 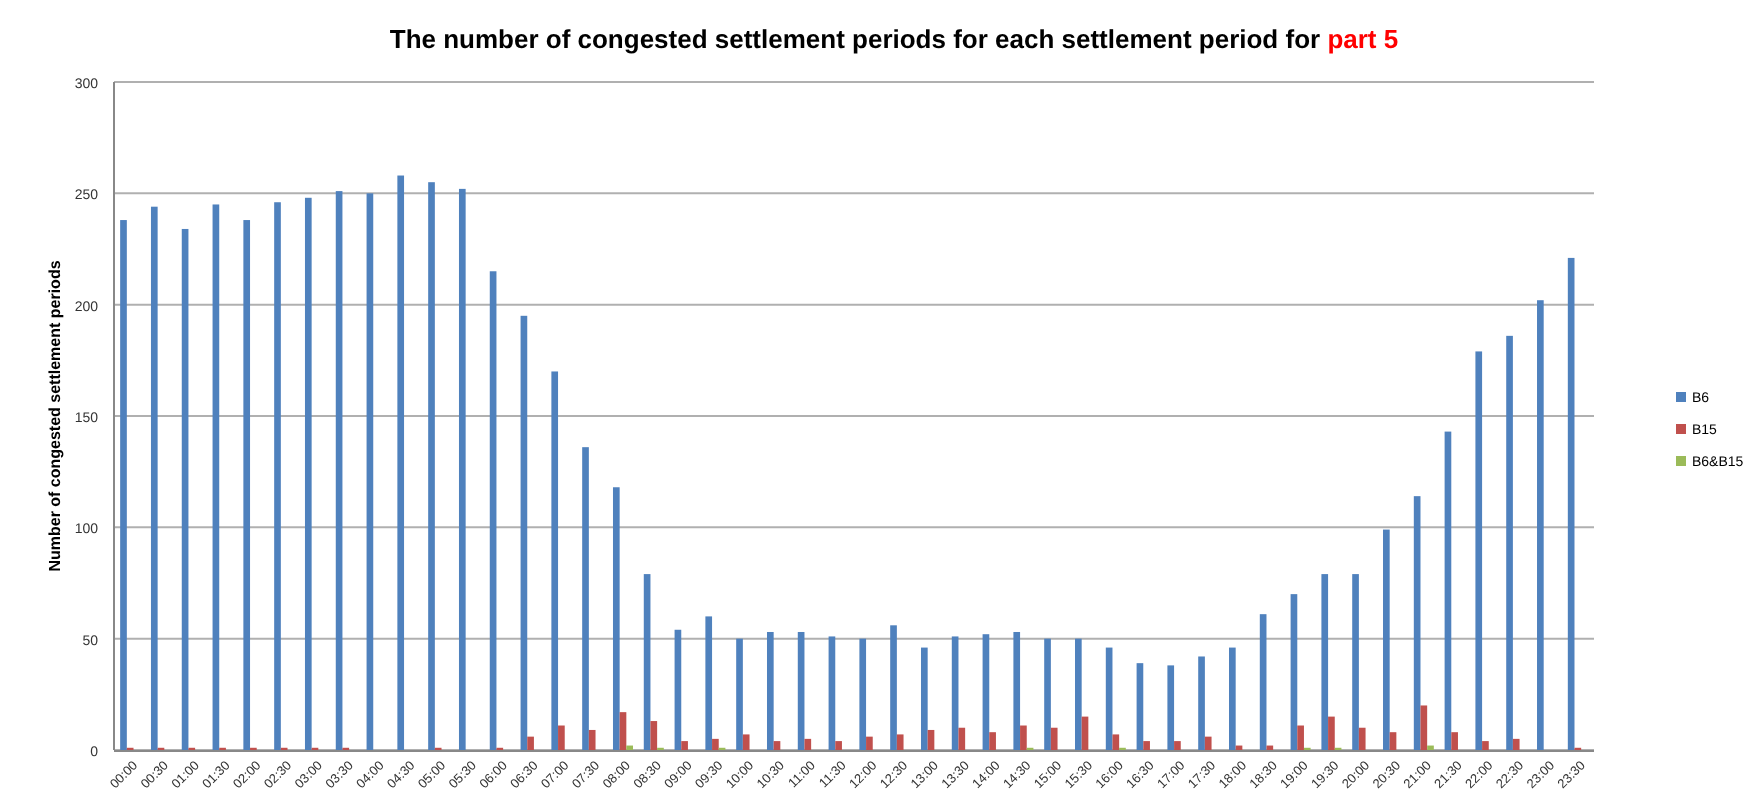 What do you see at coordinates (55, 415) in the screenshot?
I see `y-axis-title: Number of congested settlement periods` at bounding box center [55, 415].